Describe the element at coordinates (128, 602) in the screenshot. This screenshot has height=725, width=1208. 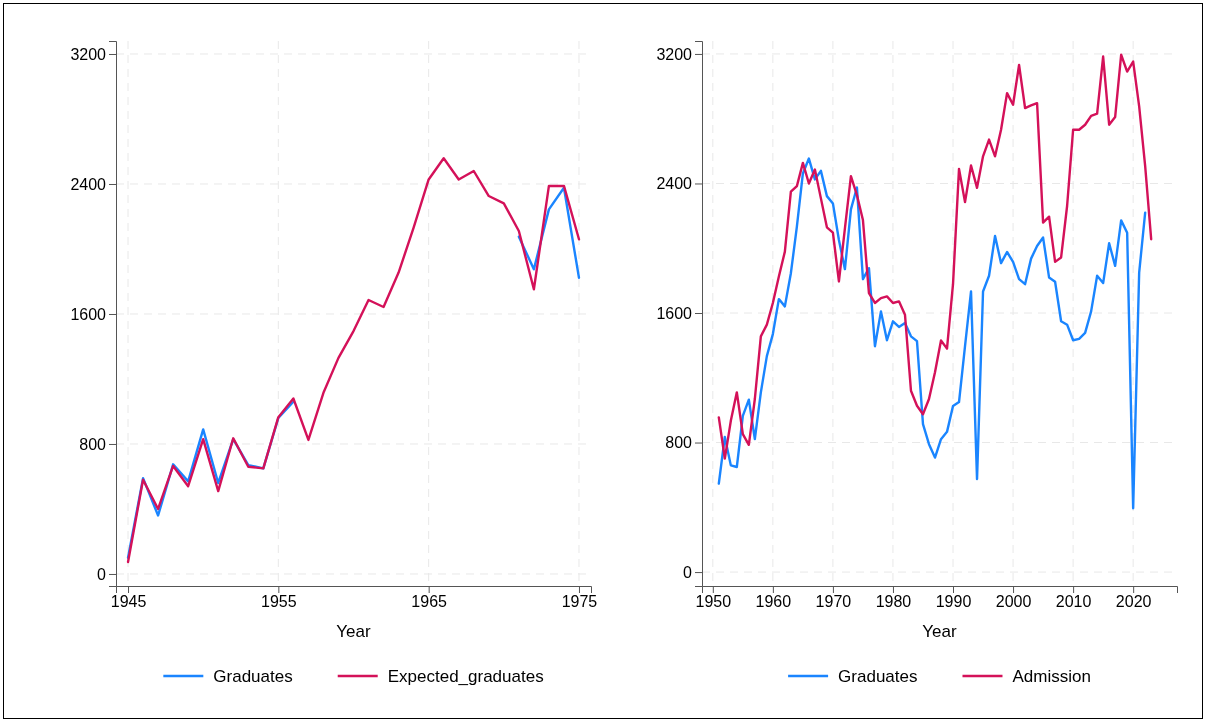
I see `x-tick-label: 1945` at that location.